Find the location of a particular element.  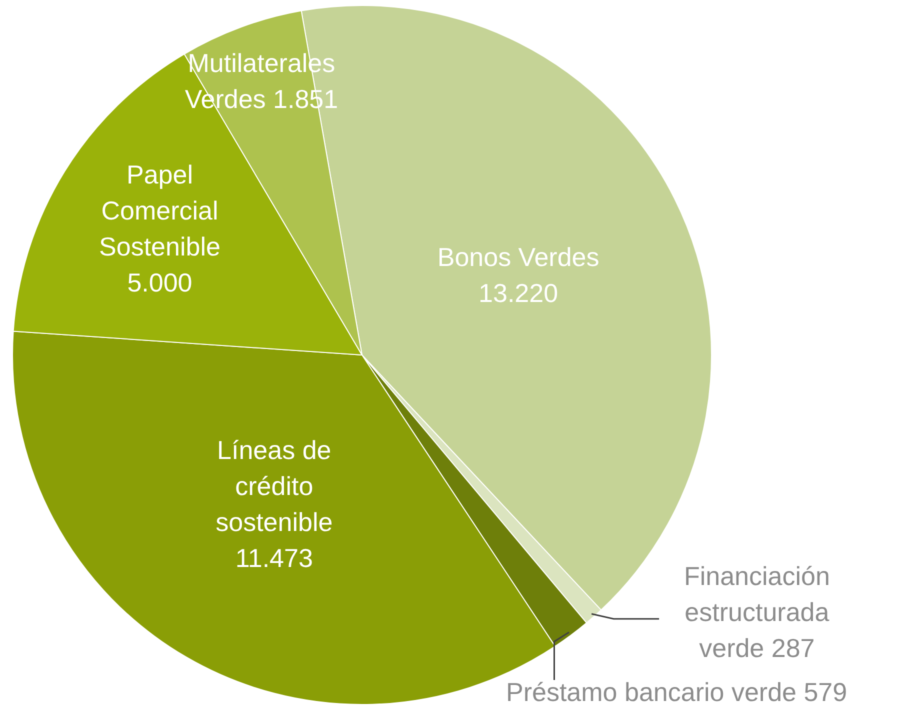

slice-label: Líneas de crédito sostenible is located at coordinates (274, 486).